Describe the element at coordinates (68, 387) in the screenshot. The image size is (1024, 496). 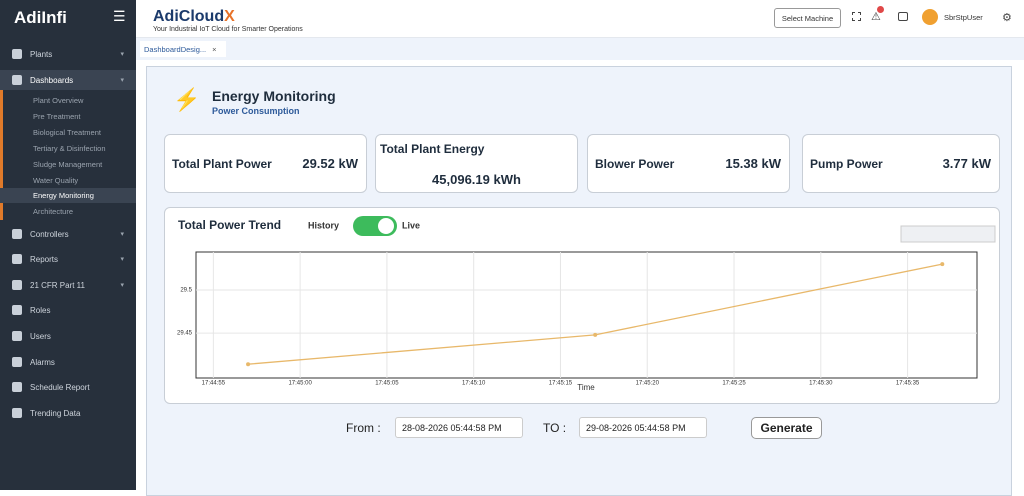
I see `menu-item: Schedule Report` at that location.